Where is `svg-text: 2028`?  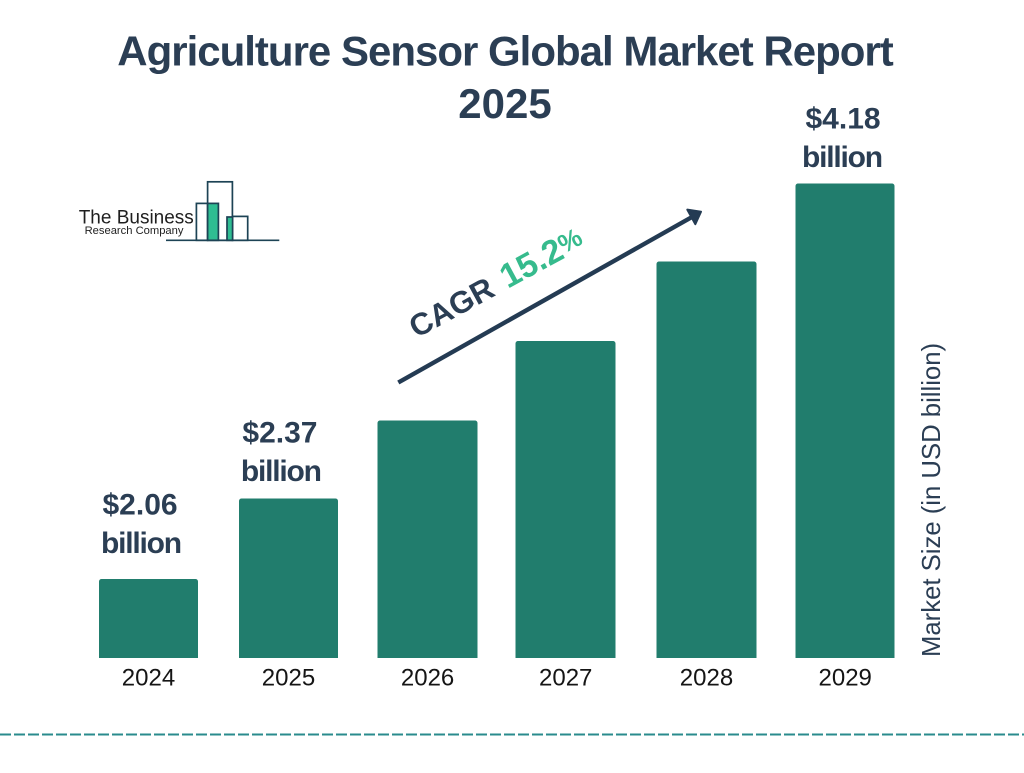
svg-text: 2028 is located at coordinates (706, 678).